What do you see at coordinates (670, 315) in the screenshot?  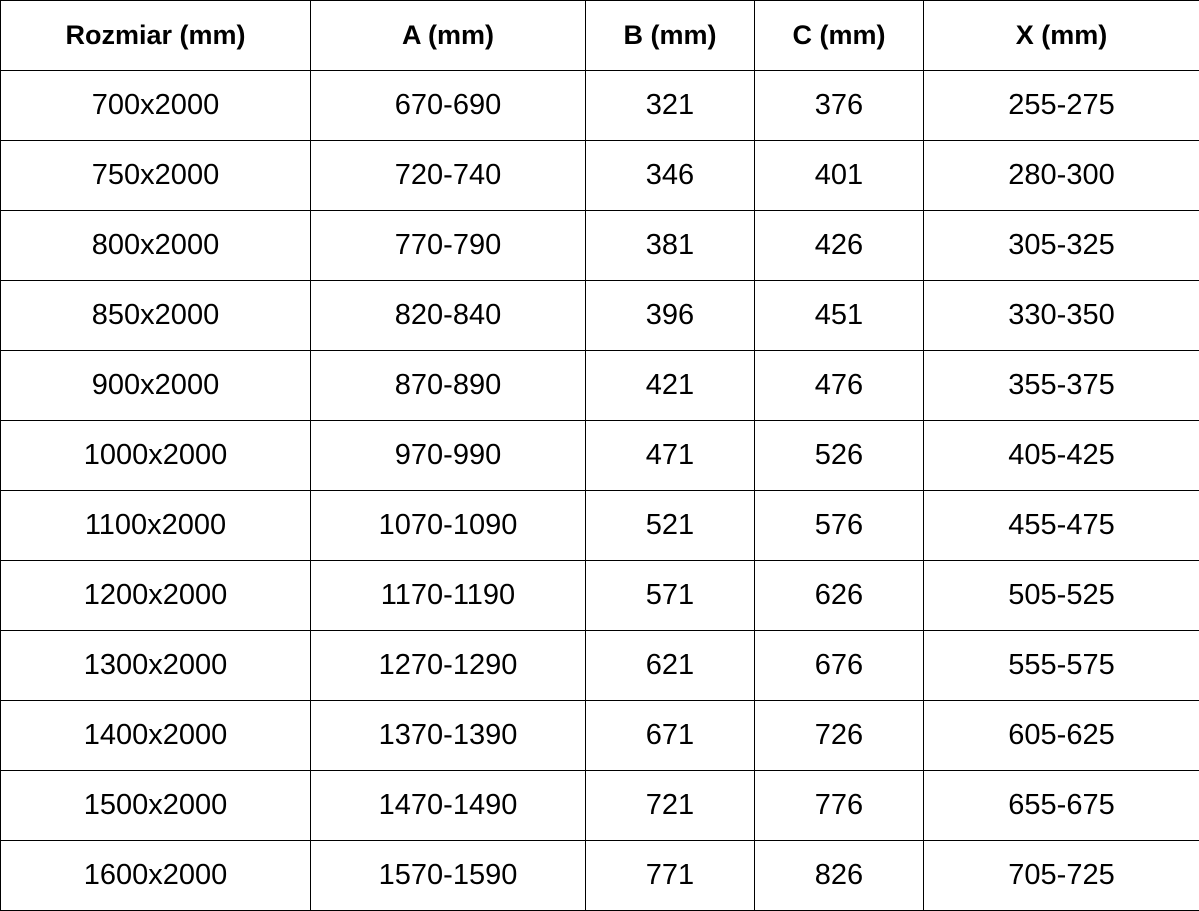 I see `cell-b: 396` at bounding box center [670, 315].